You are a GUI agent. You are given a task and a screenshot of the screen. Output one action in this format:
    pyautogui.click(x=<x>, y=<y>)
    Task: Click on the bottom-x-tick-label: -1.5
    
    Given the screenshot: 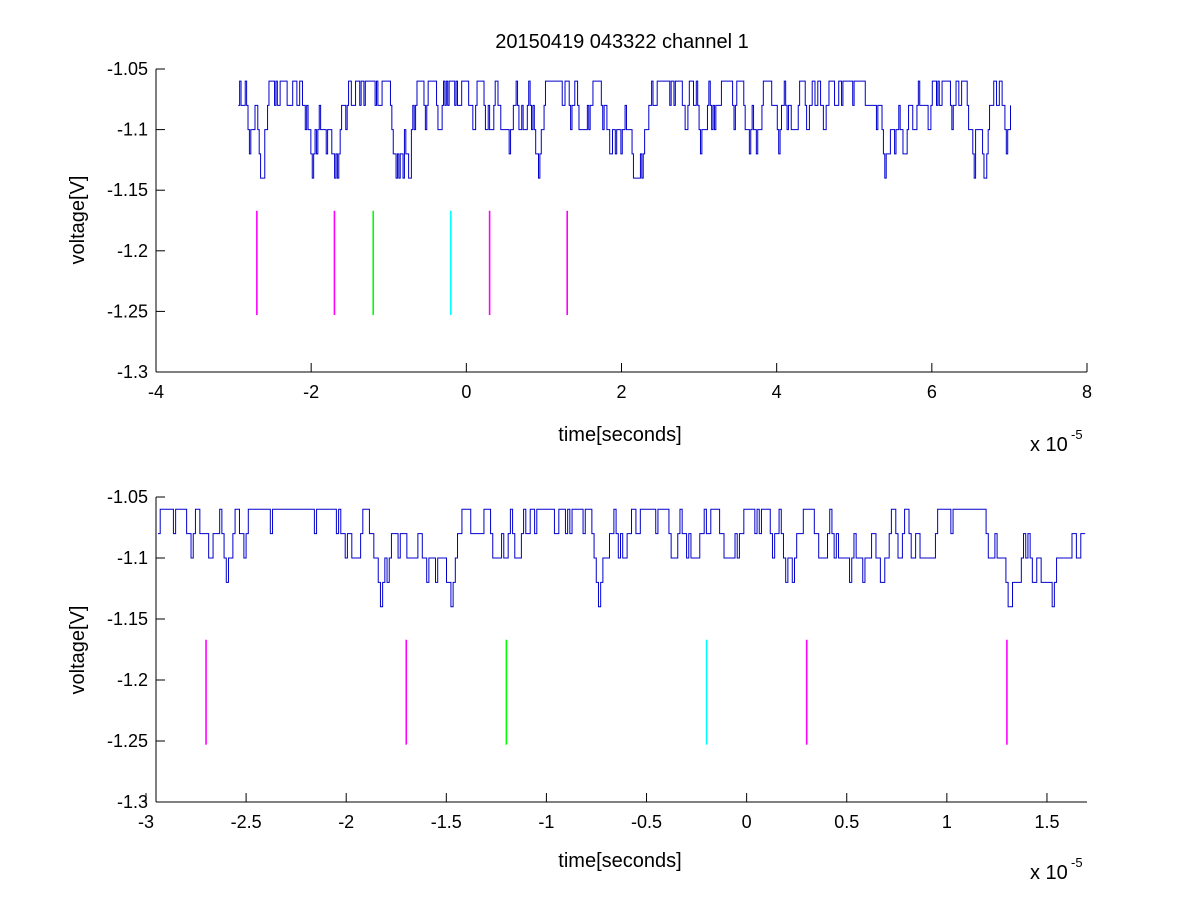 What is the action you would take?
    pyautogui.click(x=446, y=822)
    